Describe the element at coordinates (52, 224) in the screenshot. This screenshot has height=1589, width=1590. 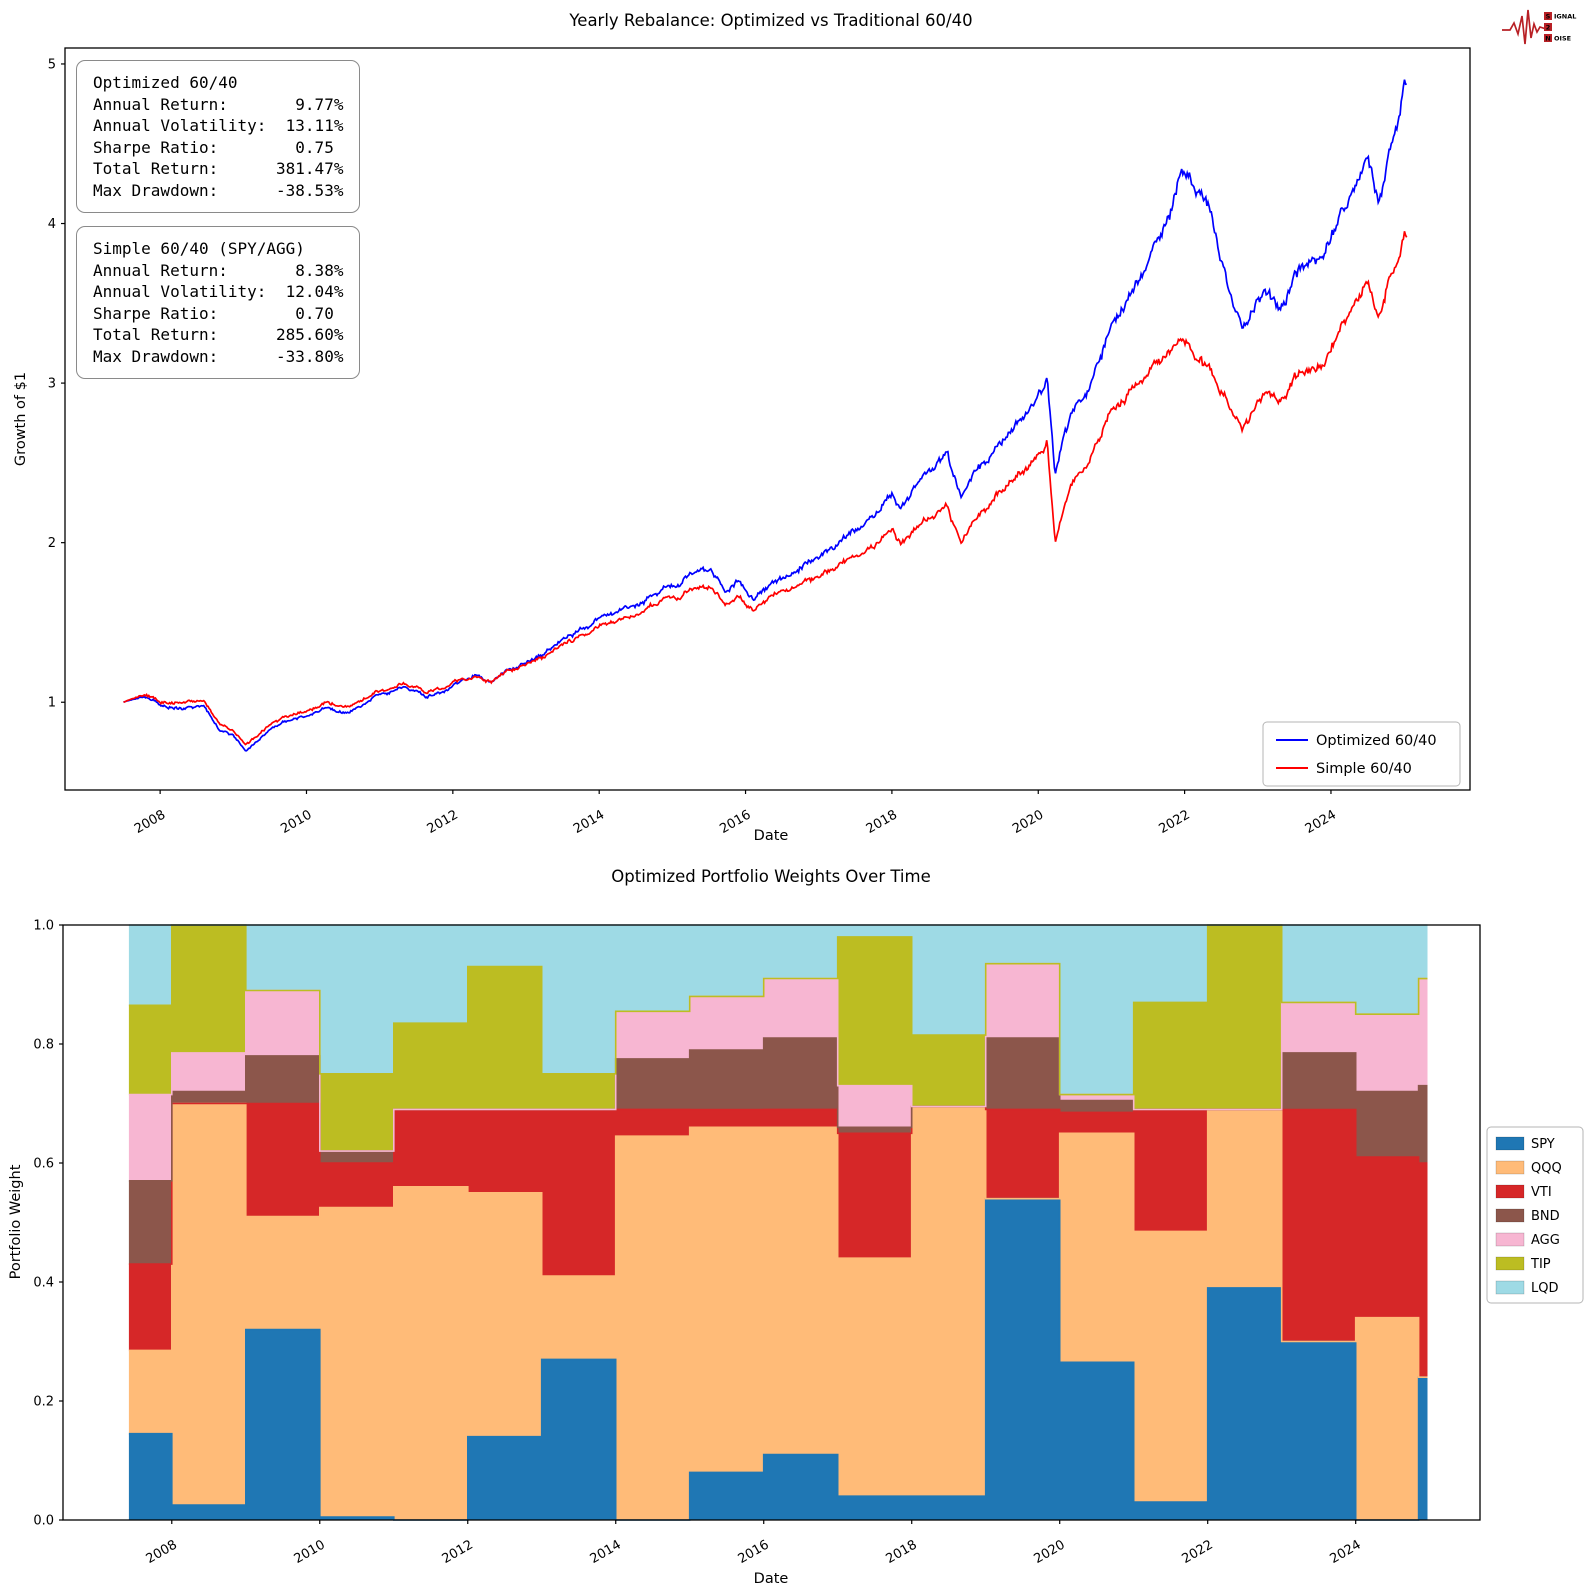
I see `y-tick-label: 4` at that location.